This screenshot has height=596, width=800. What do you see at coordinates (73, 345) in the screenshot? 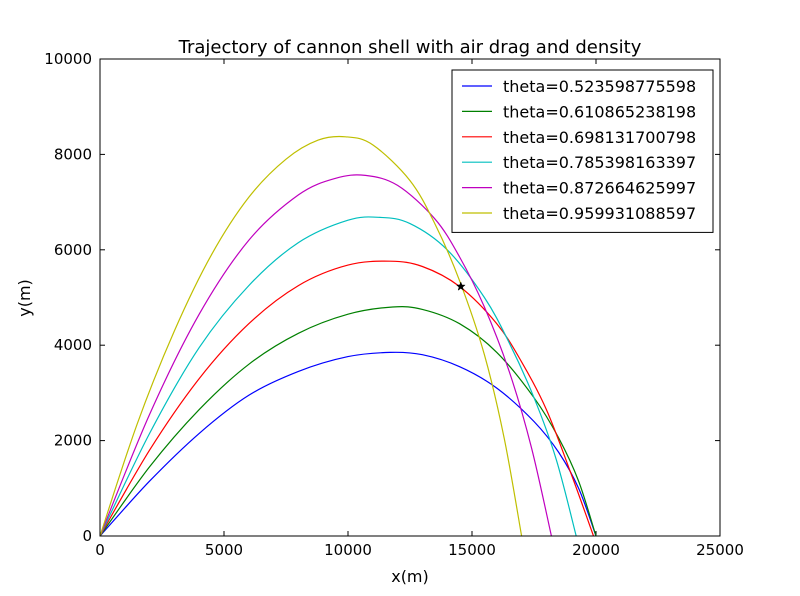
I see `y-tick-label: 4000` at bounding box center [73, 345].